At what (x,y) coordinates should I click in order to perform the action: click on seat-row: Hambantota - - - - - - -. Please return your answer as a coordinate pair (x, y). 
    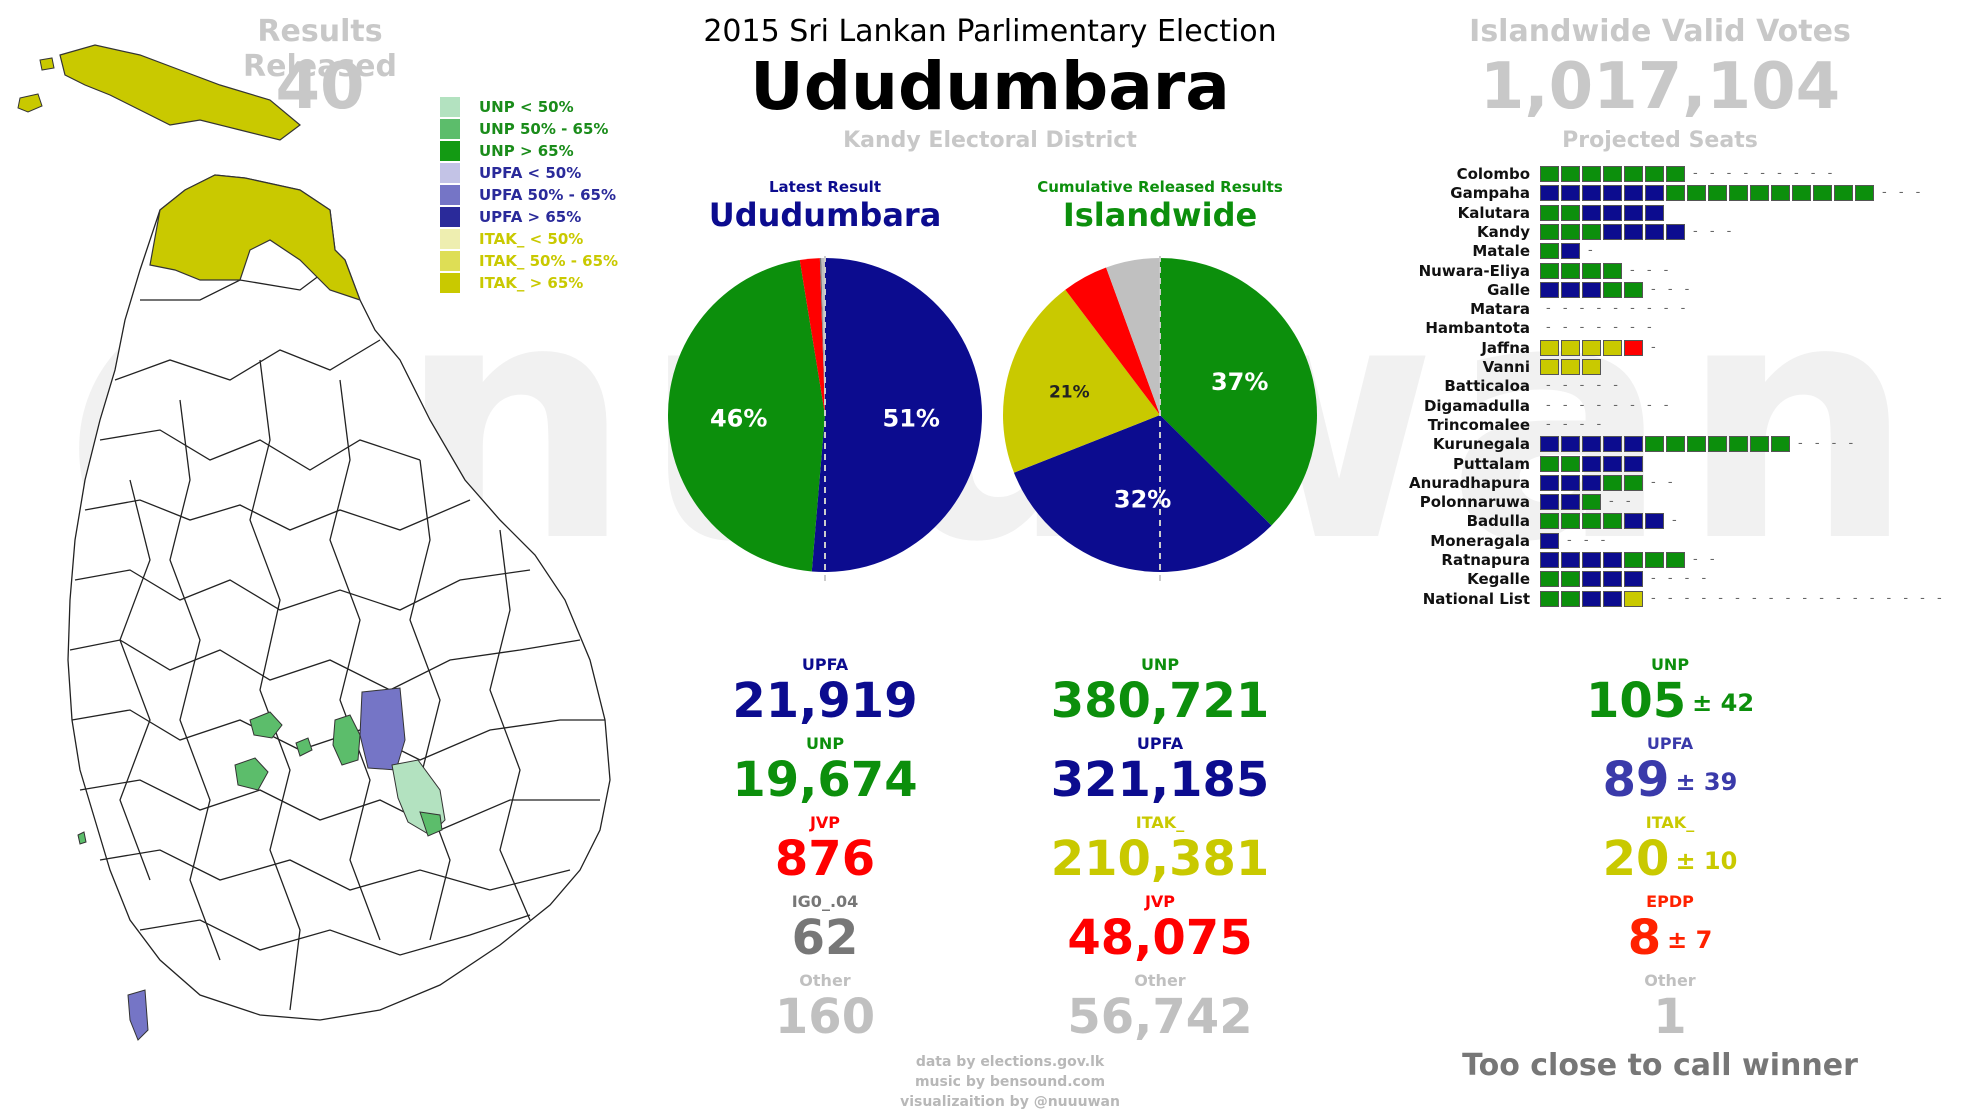
    Looking at the image, I should click on (1630, 328).